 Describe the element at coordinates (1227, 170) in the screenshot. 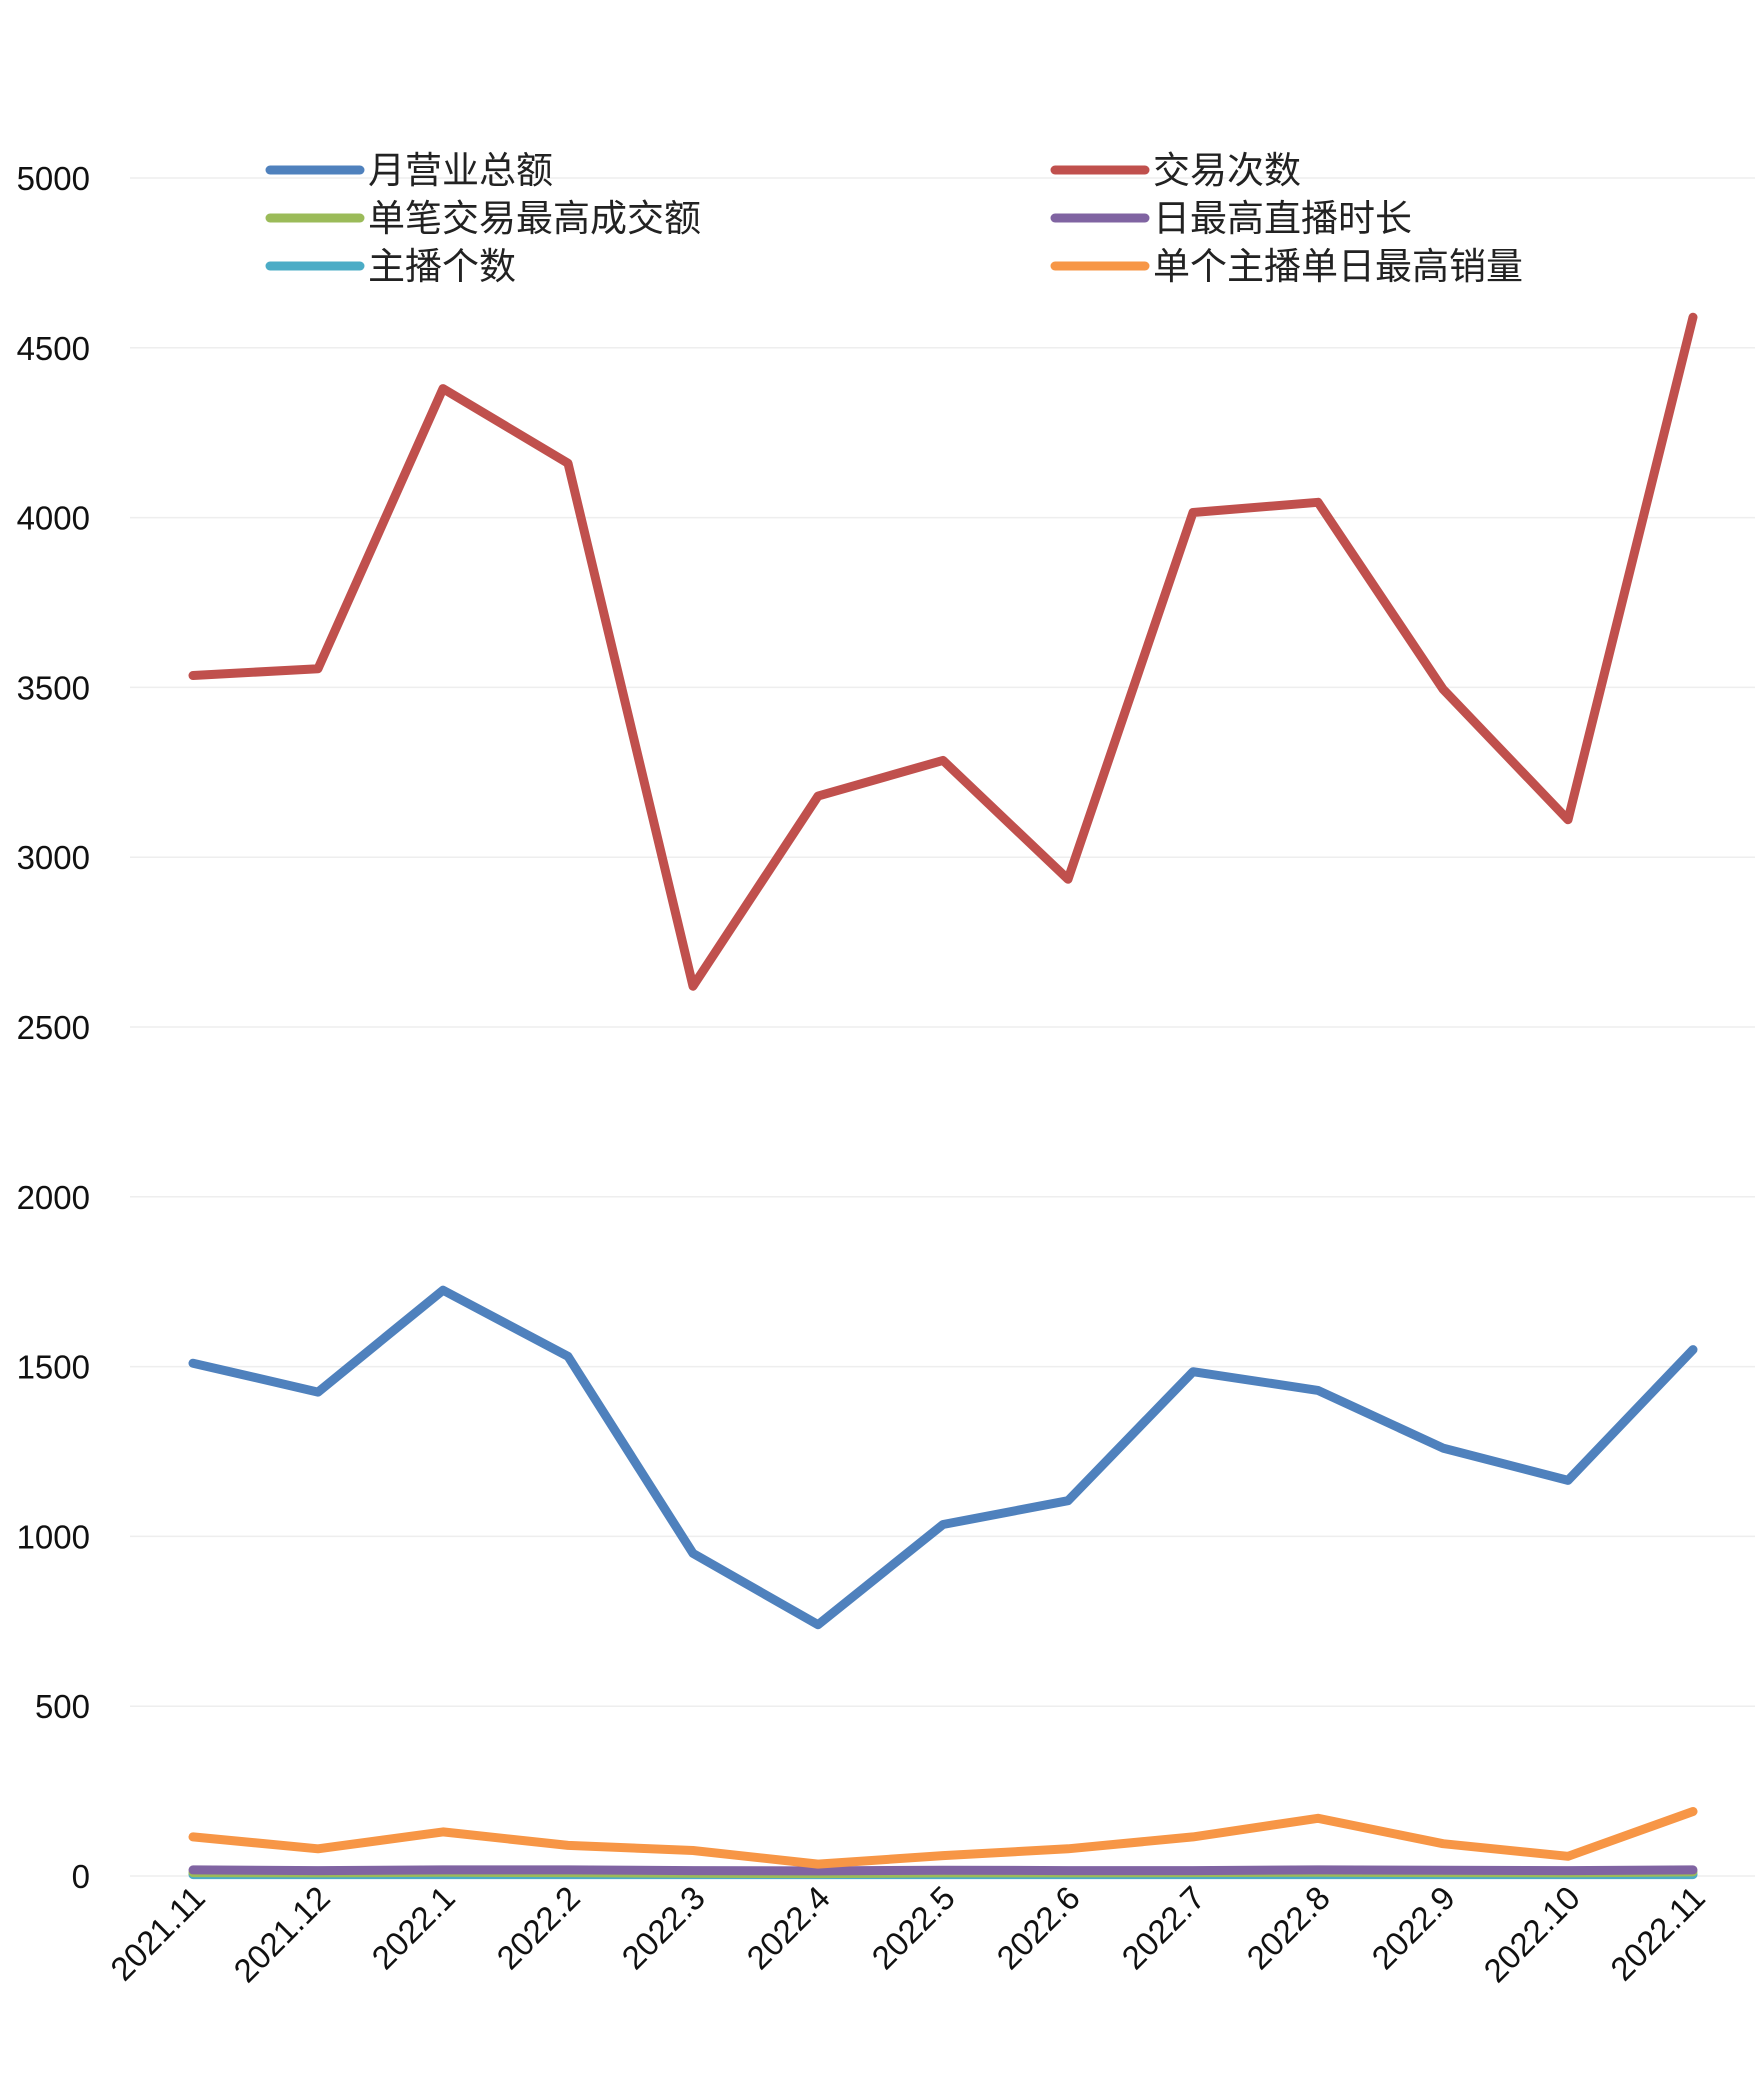

I see `legend-label: 交易次数` at that location.